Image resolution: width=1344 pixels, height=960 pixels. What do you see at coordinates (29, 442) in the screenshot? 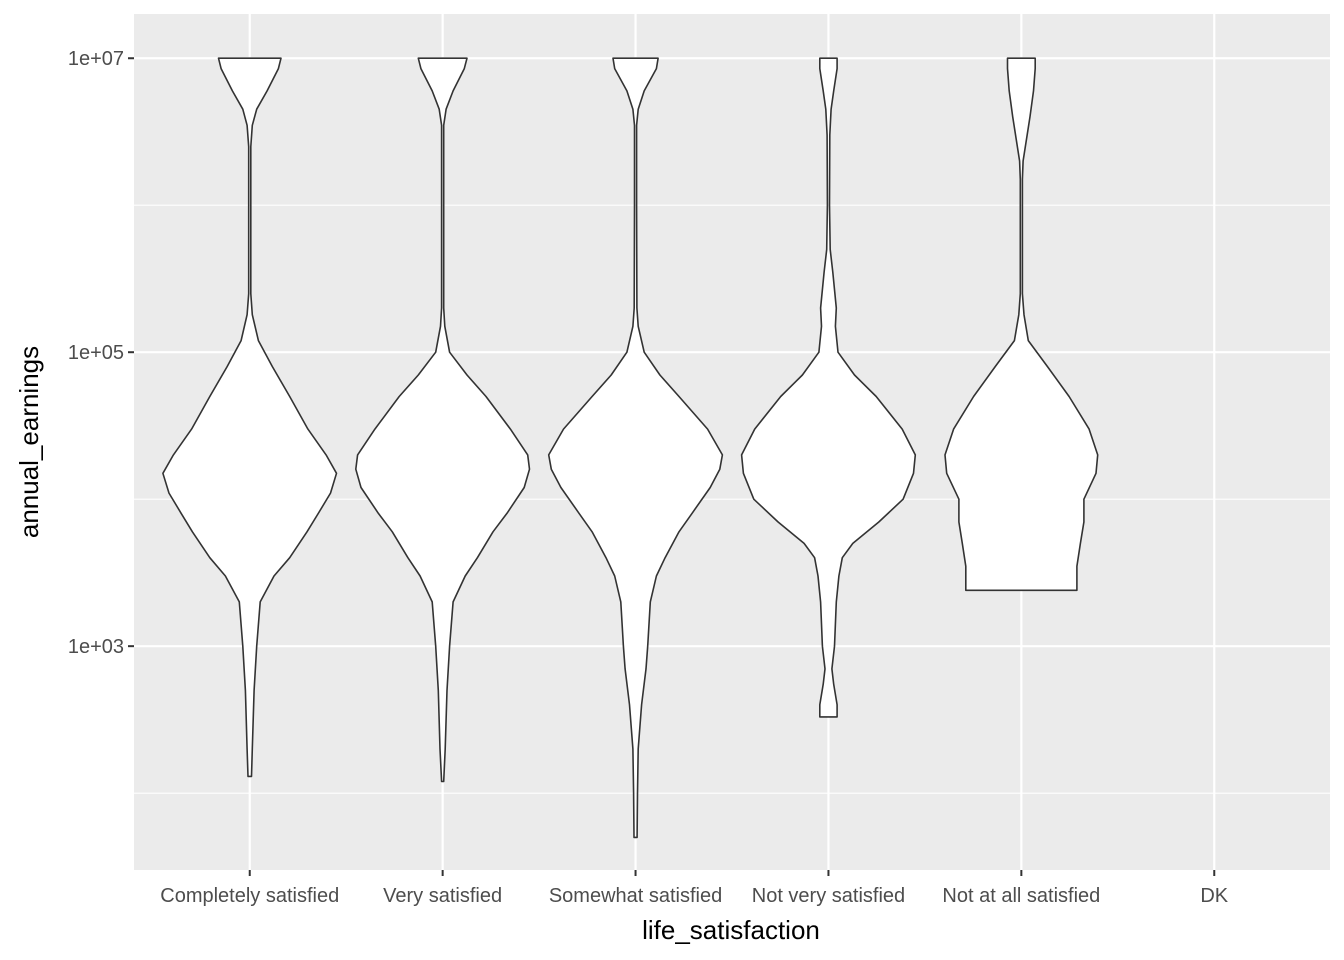
I see `y-axis-title: annual_earnings` at bounding box center [29, 442].